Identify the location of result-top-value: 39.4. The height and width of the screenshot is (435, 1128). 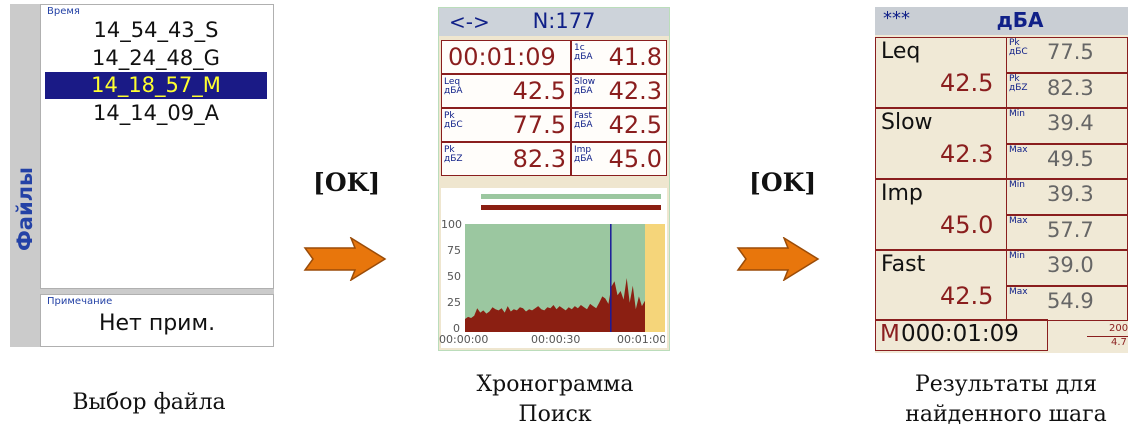
(1070, 123).